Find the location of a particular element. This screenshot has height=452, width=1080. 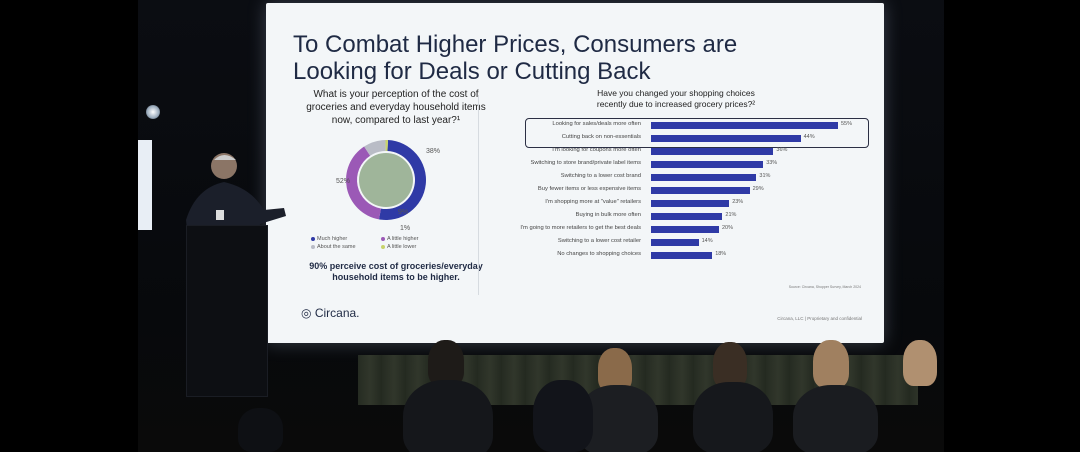

bar-row: Looking for sales/deals more often 55% is located at coordinates (686, 125).